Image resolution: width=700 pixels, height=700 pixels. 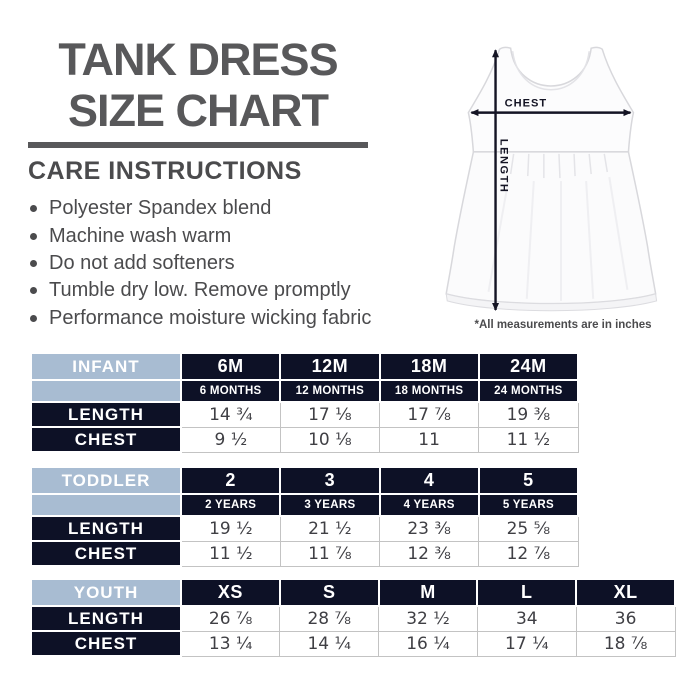 I want to click on care-item: Do not add softeners, so click(x=200, y=263).